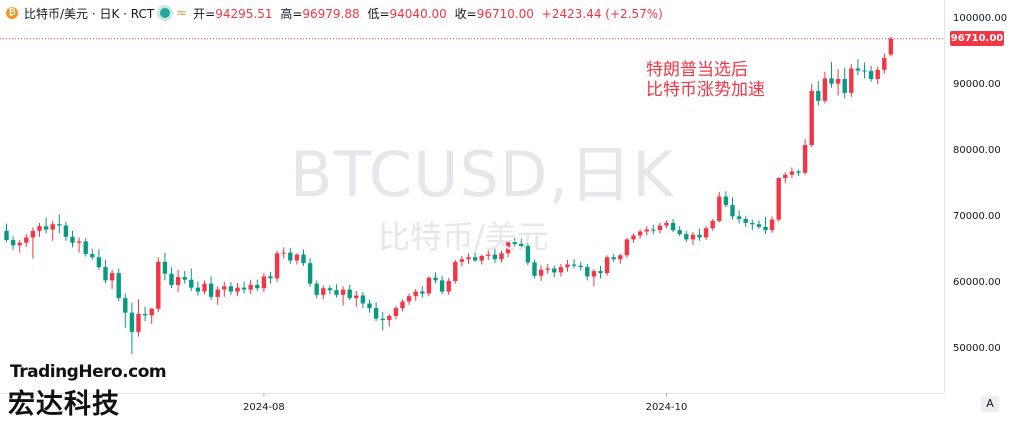 This screenshot has height=421, width=1011. Describe the element at coordinates (977, 348) in the screenshot. I see `y-tick-label: 50000.00` at that location.